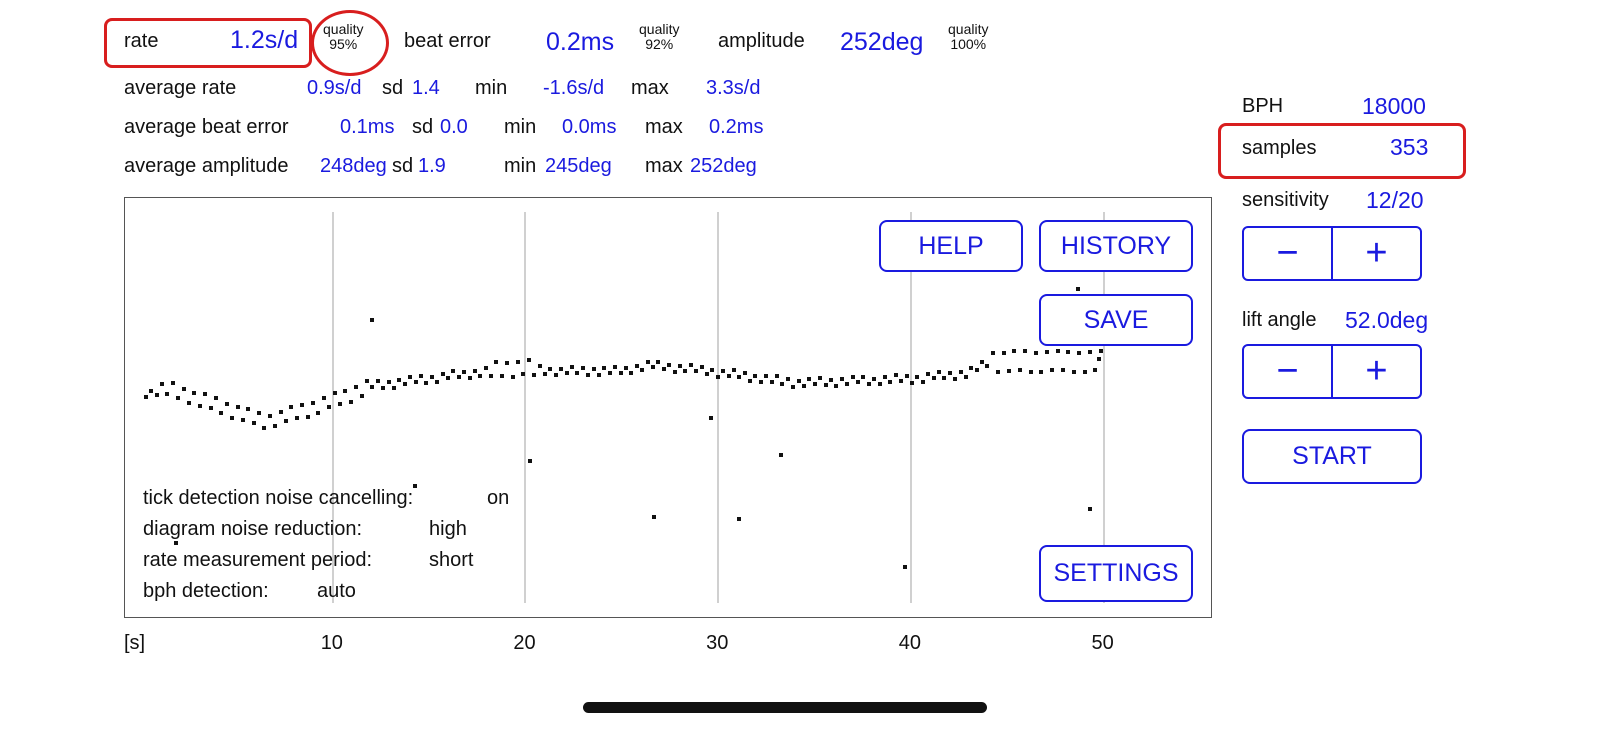 This screenshot has width=1600, height=743. Describe the element at coordinates (208, 43) in the screenshot. I see `rate-highlight` at that location.